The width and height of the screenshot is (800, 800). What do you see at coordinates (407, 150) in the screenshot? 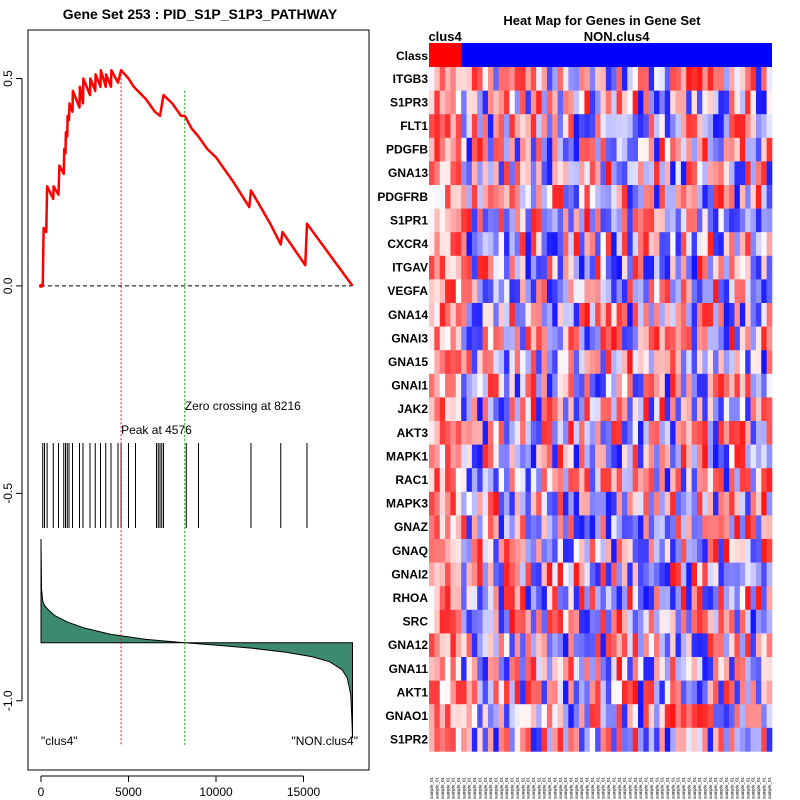
I see `gene-label: PDGFB` at bounding box center [407, 150].